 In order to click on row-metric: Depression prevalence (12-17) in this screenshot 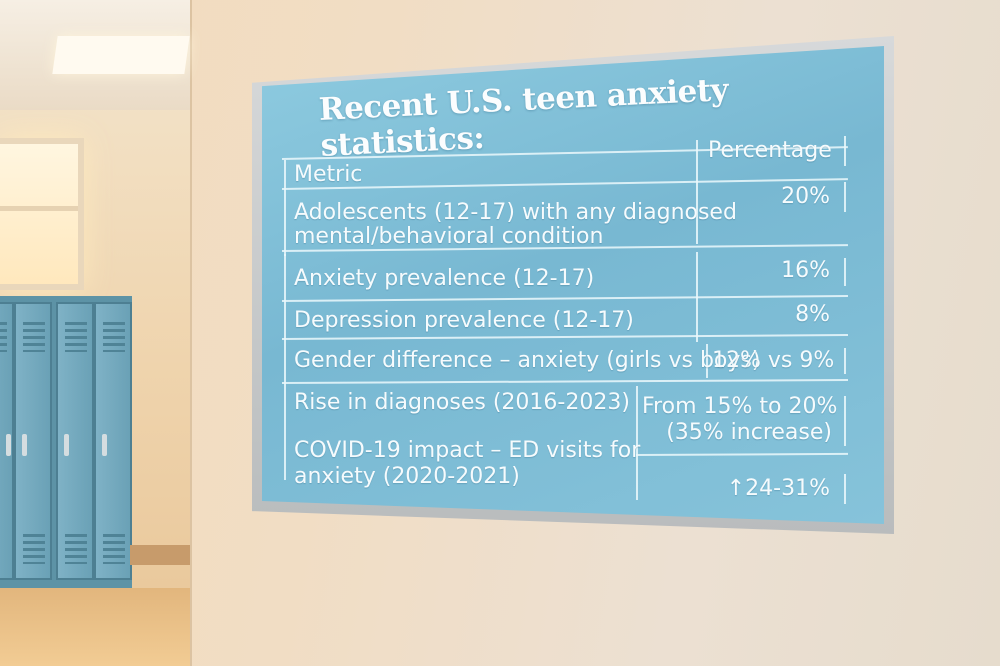, I will do `click(464, 320)`.